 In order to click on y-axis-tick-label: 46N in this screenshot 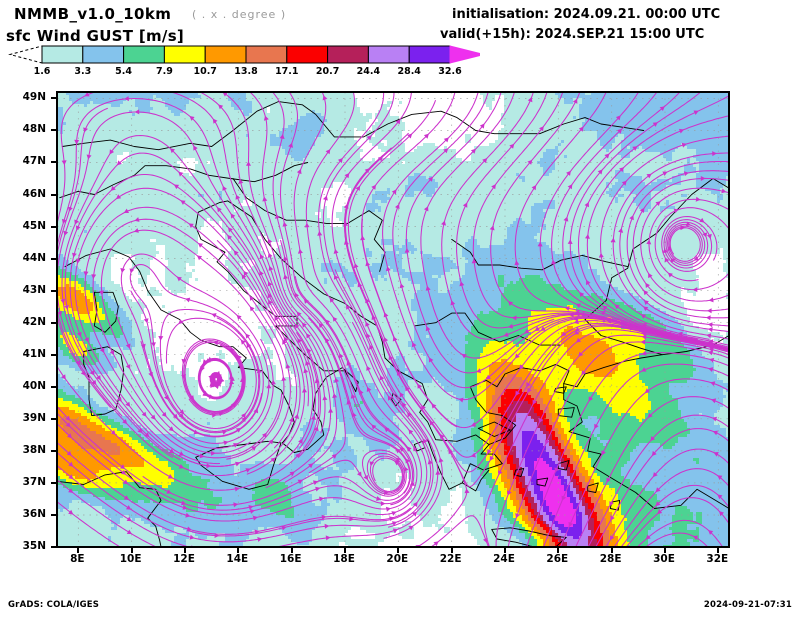, I will do `click(34, 193)`.